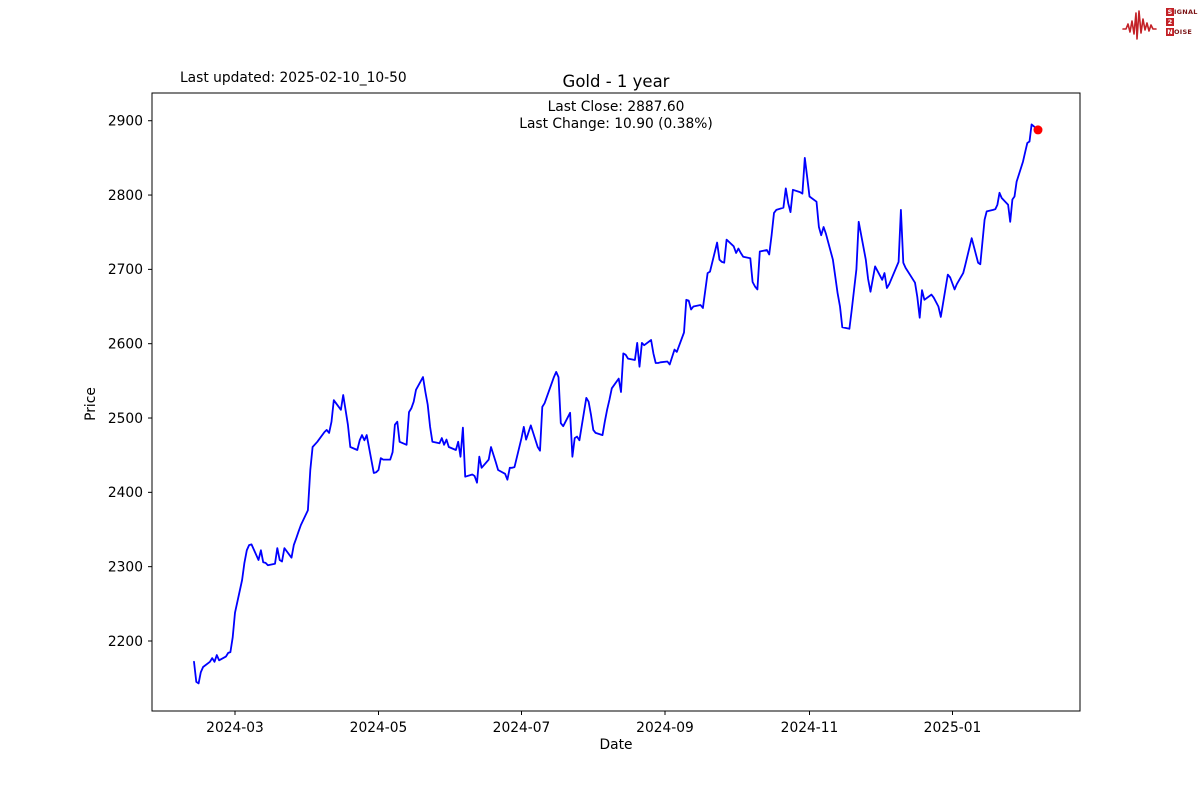 The image size is (1200, 800). I want to click on y-tick-label: 2600, so click(125, 344).